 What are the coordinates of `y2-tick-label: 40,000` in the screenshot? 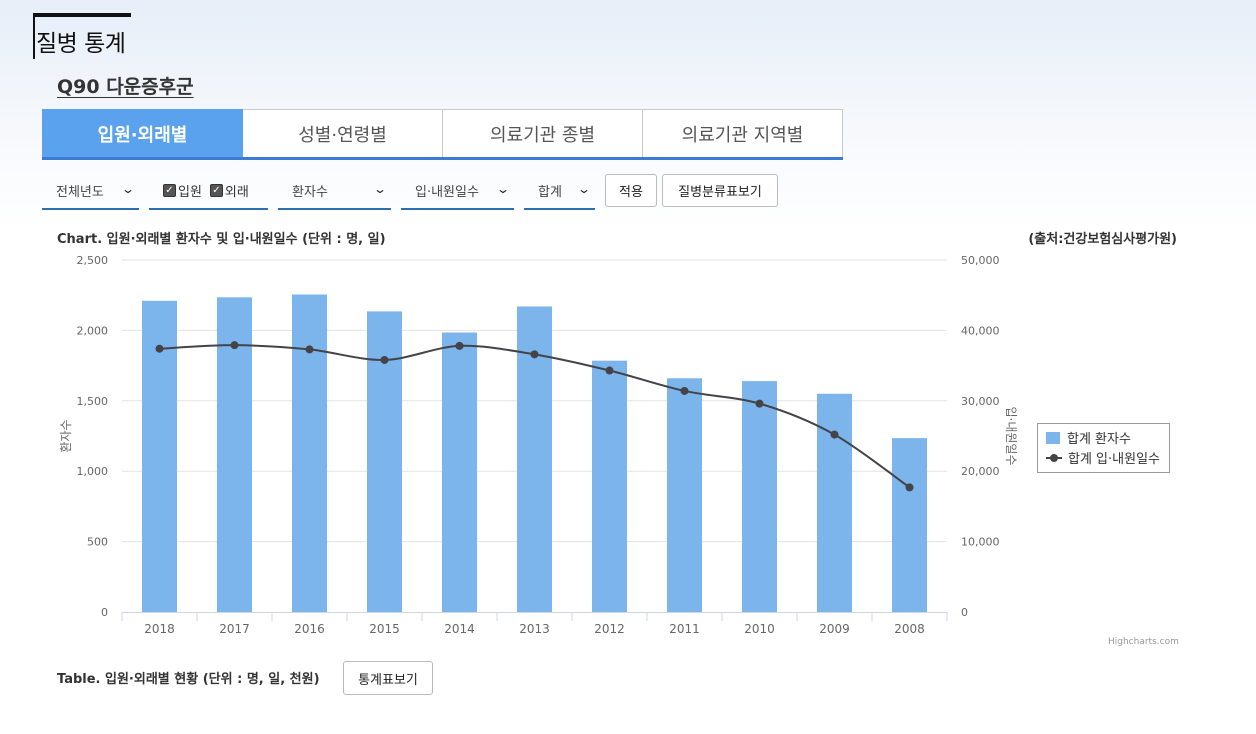 It's located at (980, 330).